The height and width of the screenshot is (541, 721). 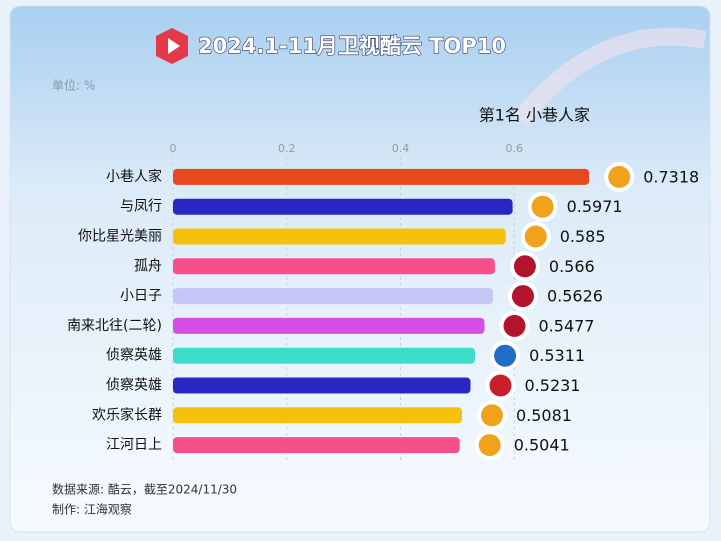 I want to click on value-label: 0.5626, so click(x=575, y=296).